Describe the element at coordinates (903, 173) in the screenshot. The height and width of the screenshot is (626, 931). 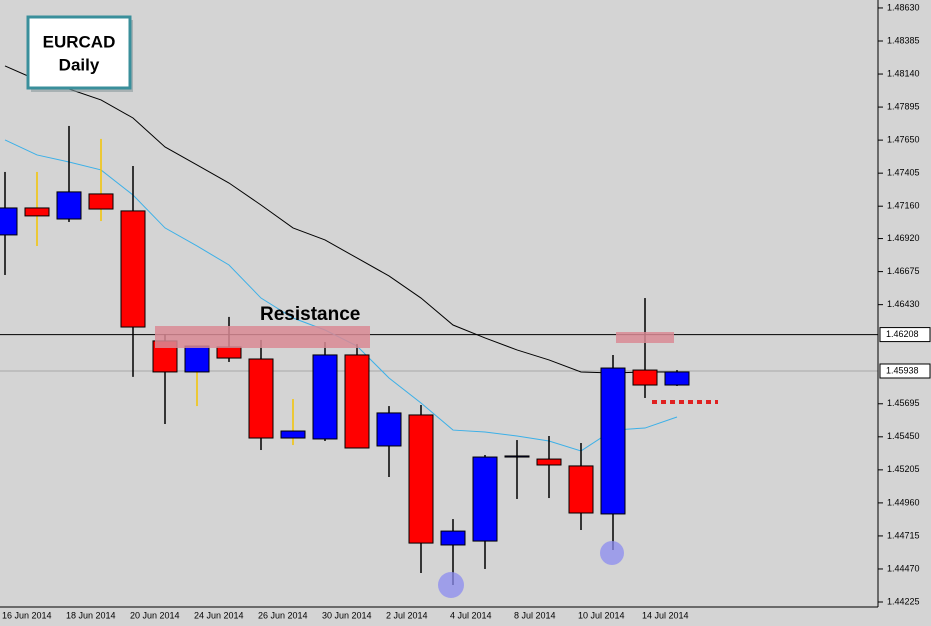
I see `y-tick-label: 1.47405` at that location.